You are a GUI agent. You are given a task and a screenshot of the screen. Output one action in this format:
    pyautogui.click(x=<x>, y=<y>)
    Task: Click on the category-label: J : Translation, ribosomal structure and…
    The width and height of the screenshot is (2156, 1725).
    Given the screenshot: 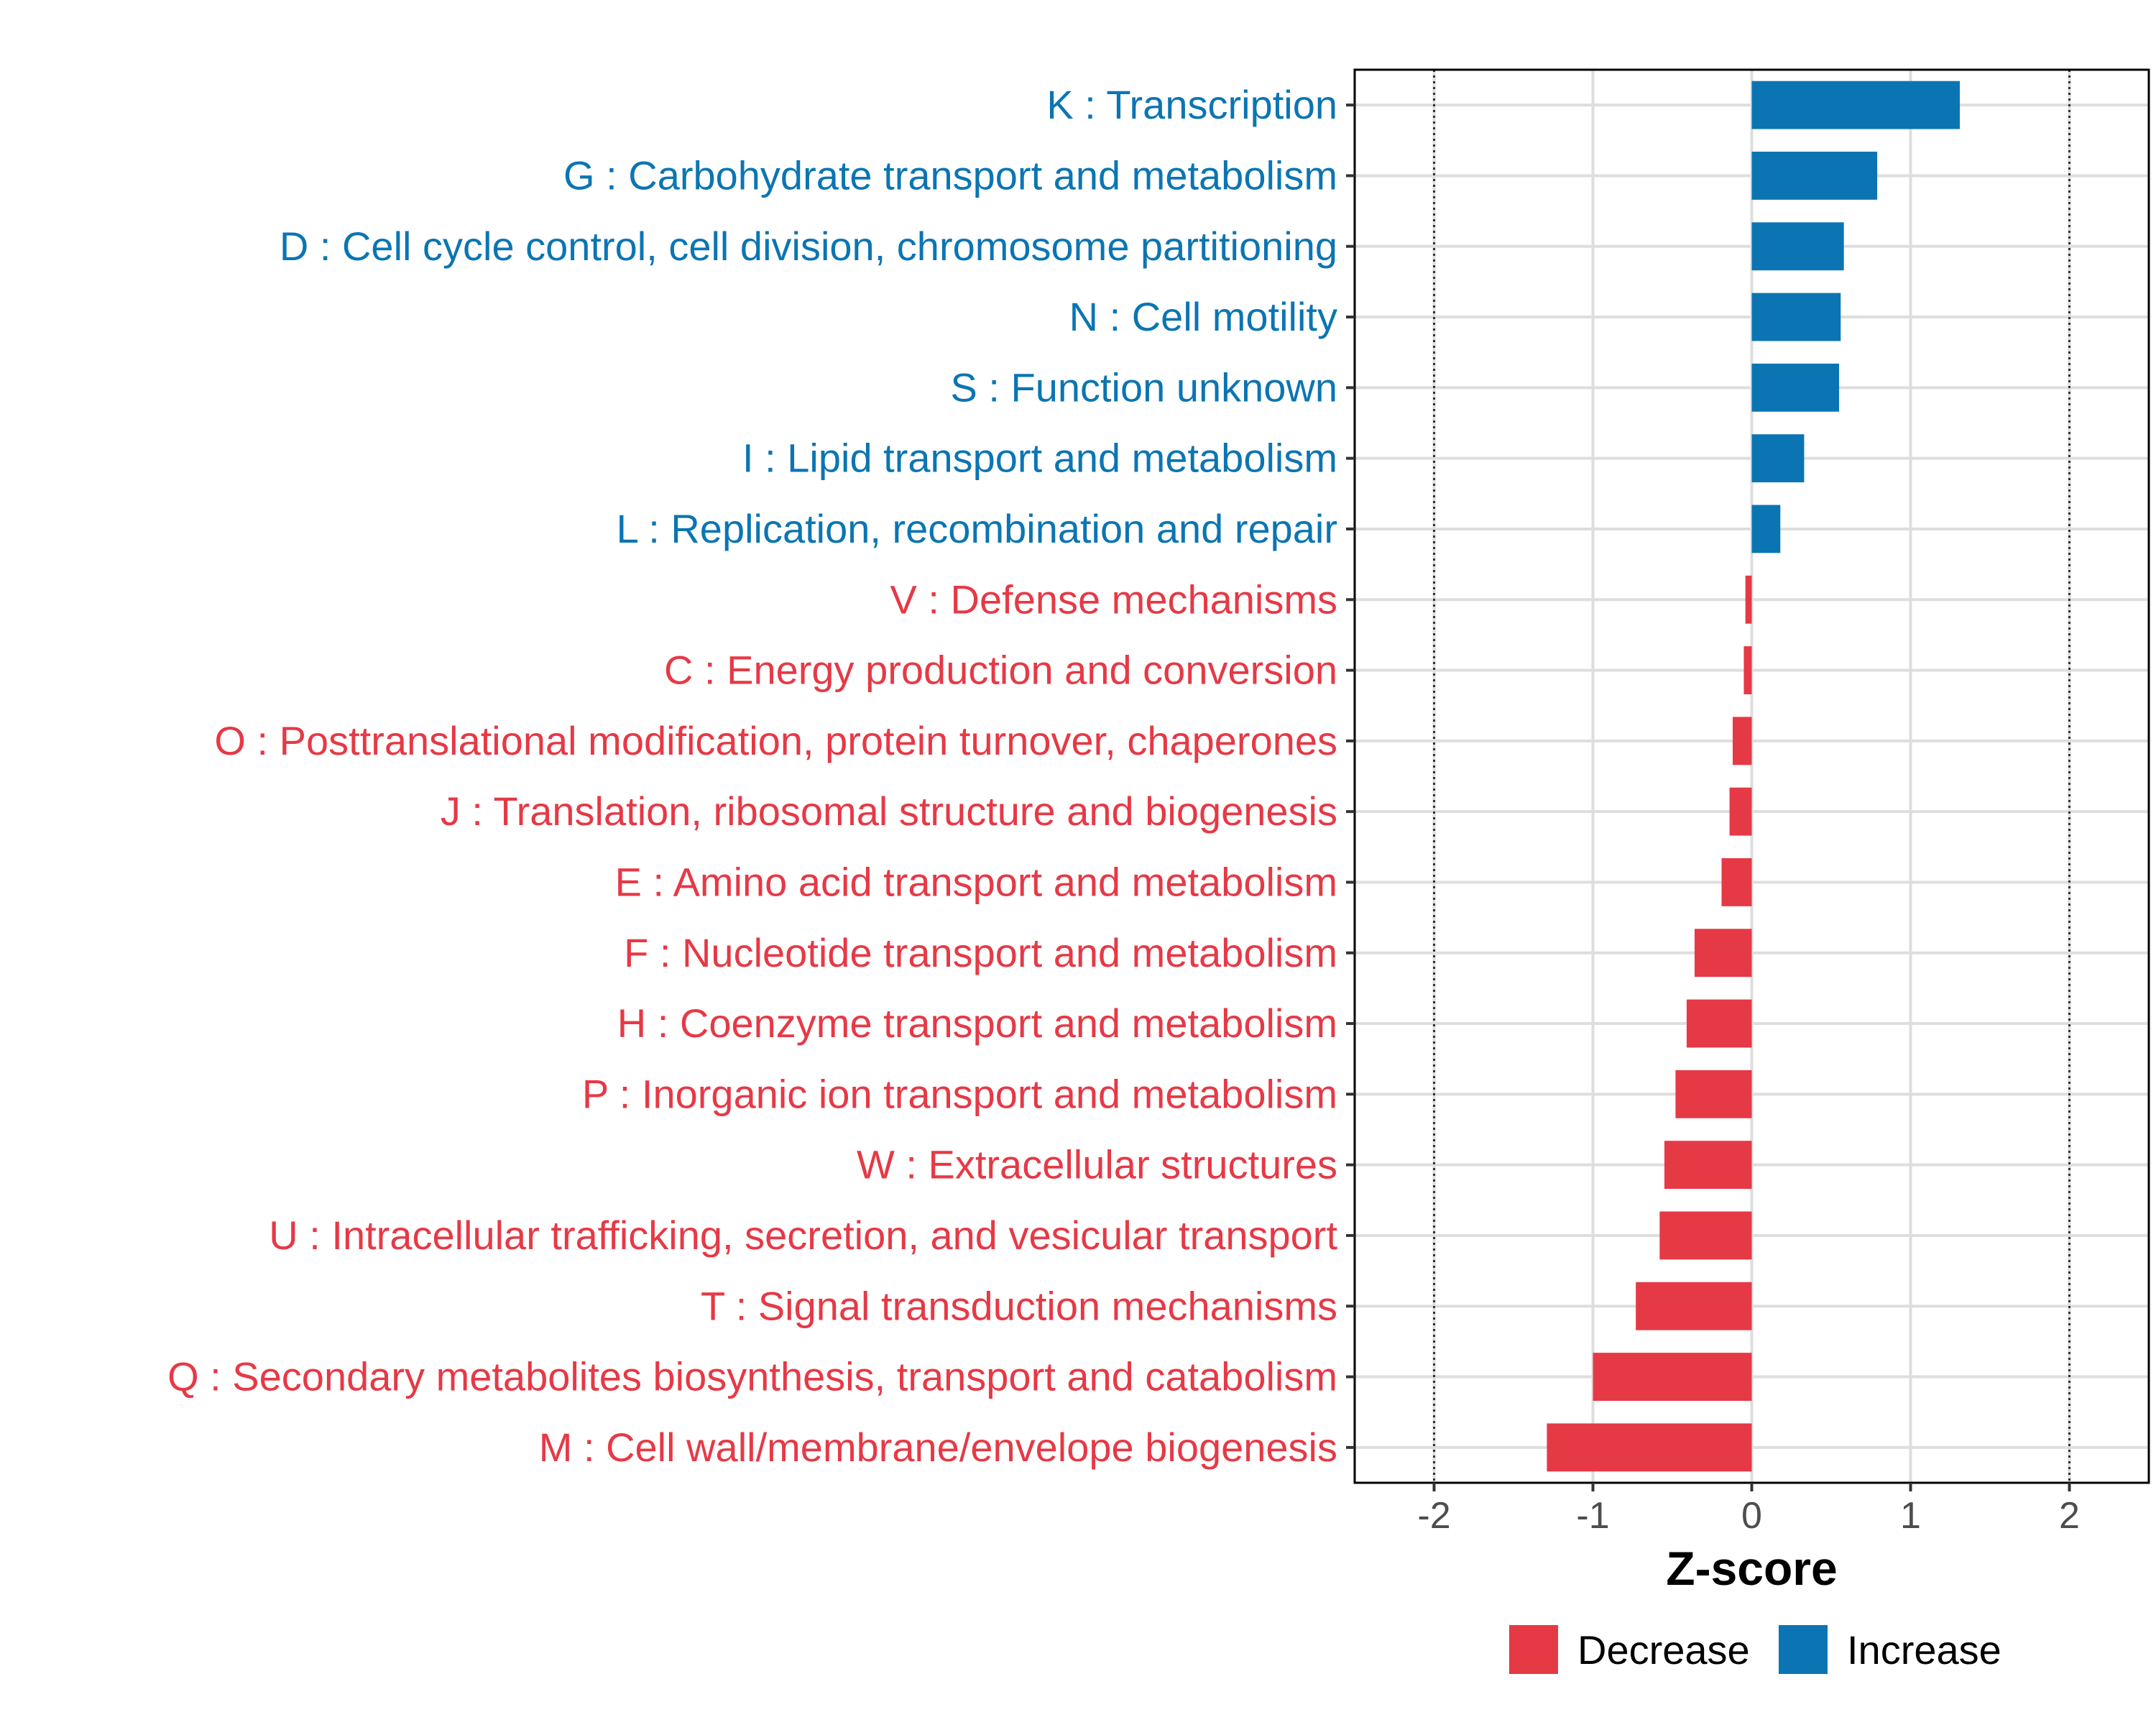 What is the action you would take?
    pyautogui.click(x=889, y=811)
    